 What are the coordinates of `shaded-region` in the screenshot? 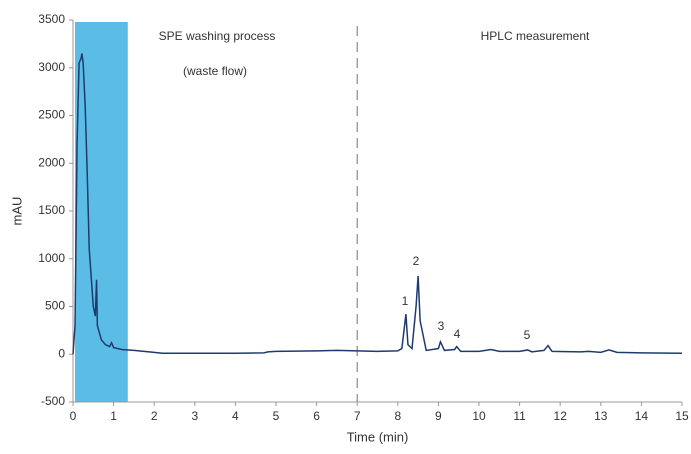 It's located at (101, 212).